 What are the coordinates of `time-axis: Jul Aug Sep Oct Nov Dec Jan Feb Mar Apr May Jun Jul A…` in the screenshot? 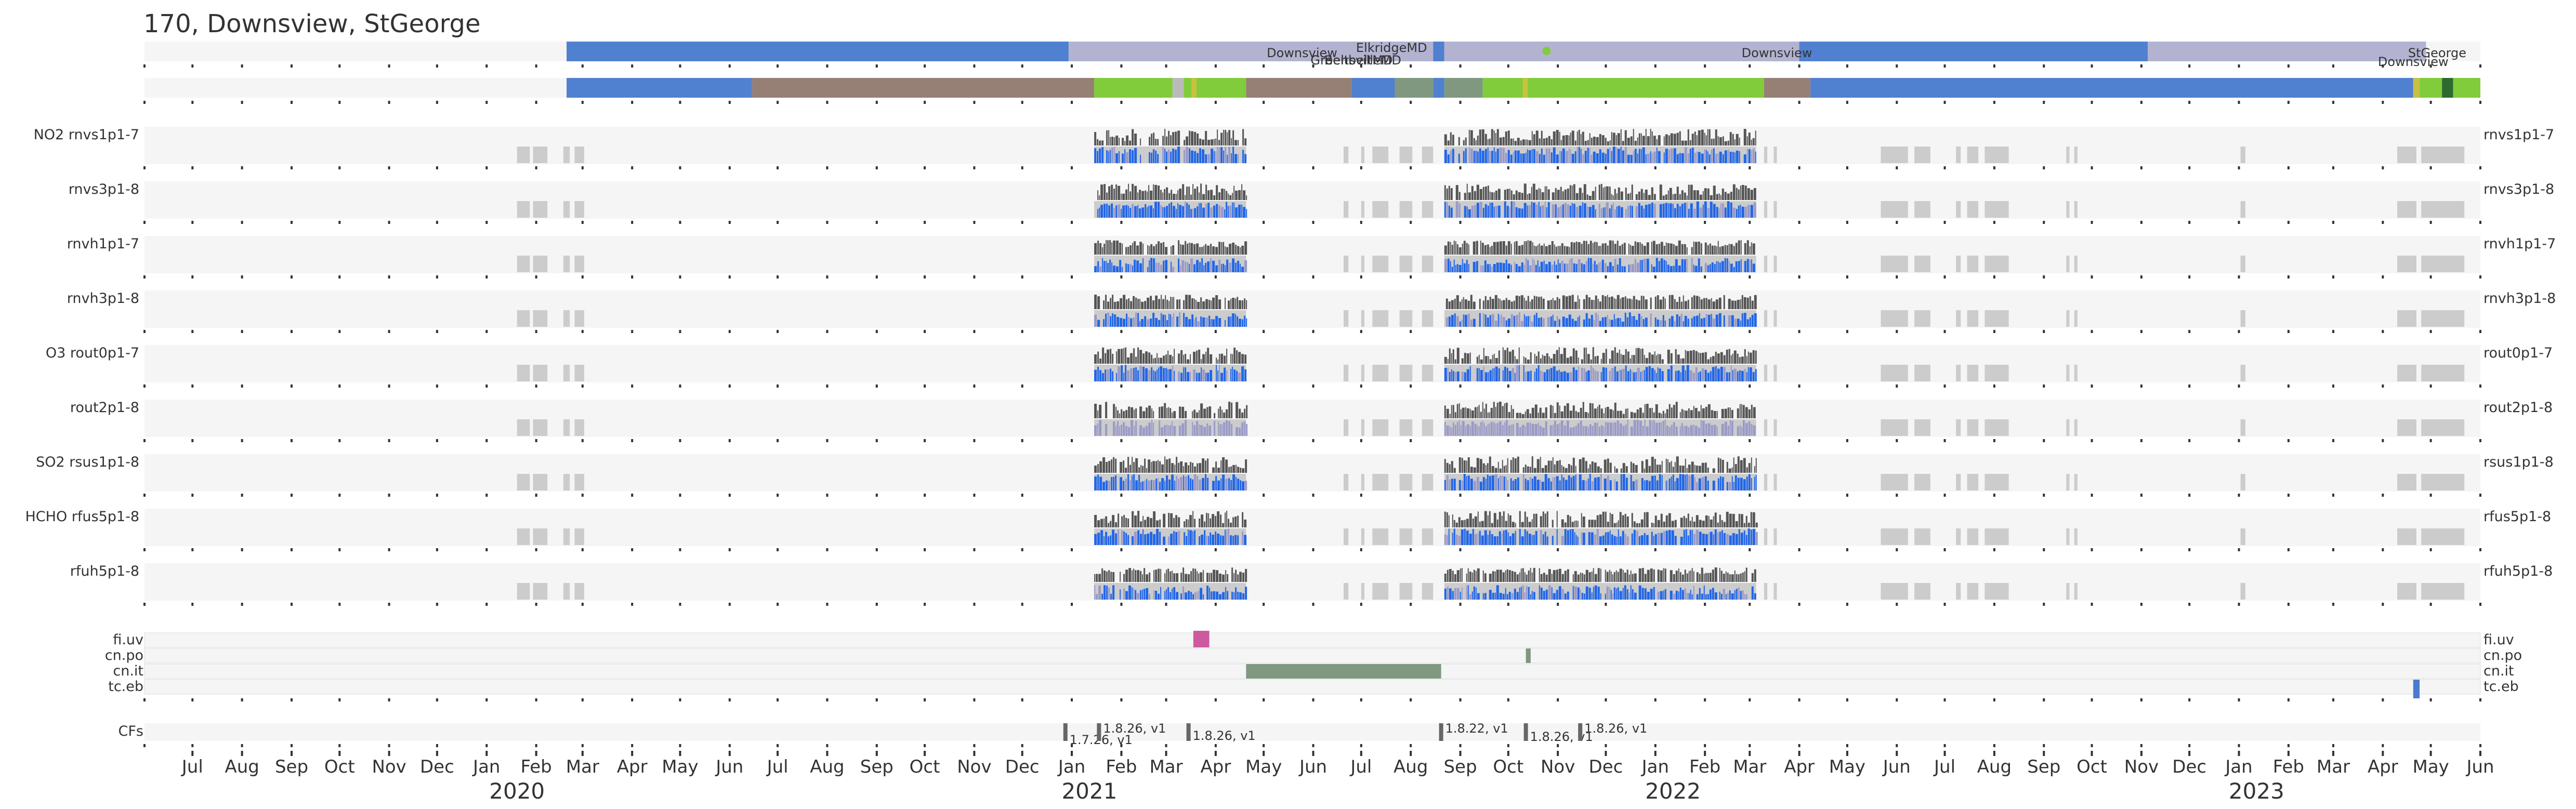 It's located at (1337, 777).